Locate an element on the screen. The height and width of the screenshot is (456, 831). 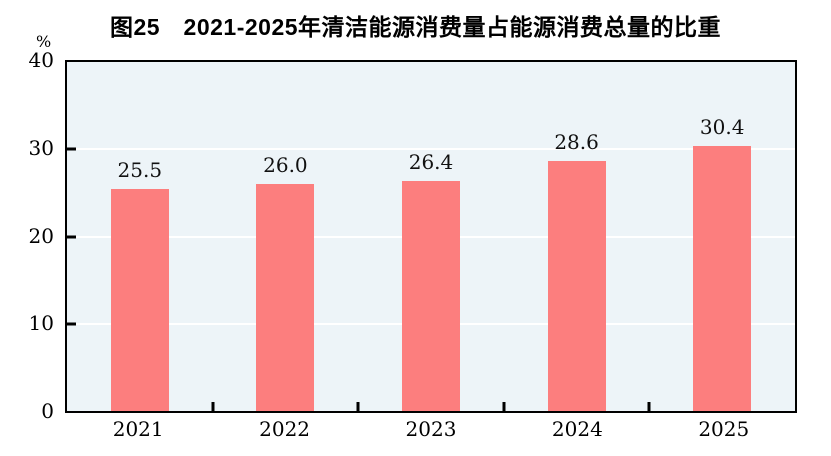
y-tick-label: 20 is located at coordinates (41, 235).